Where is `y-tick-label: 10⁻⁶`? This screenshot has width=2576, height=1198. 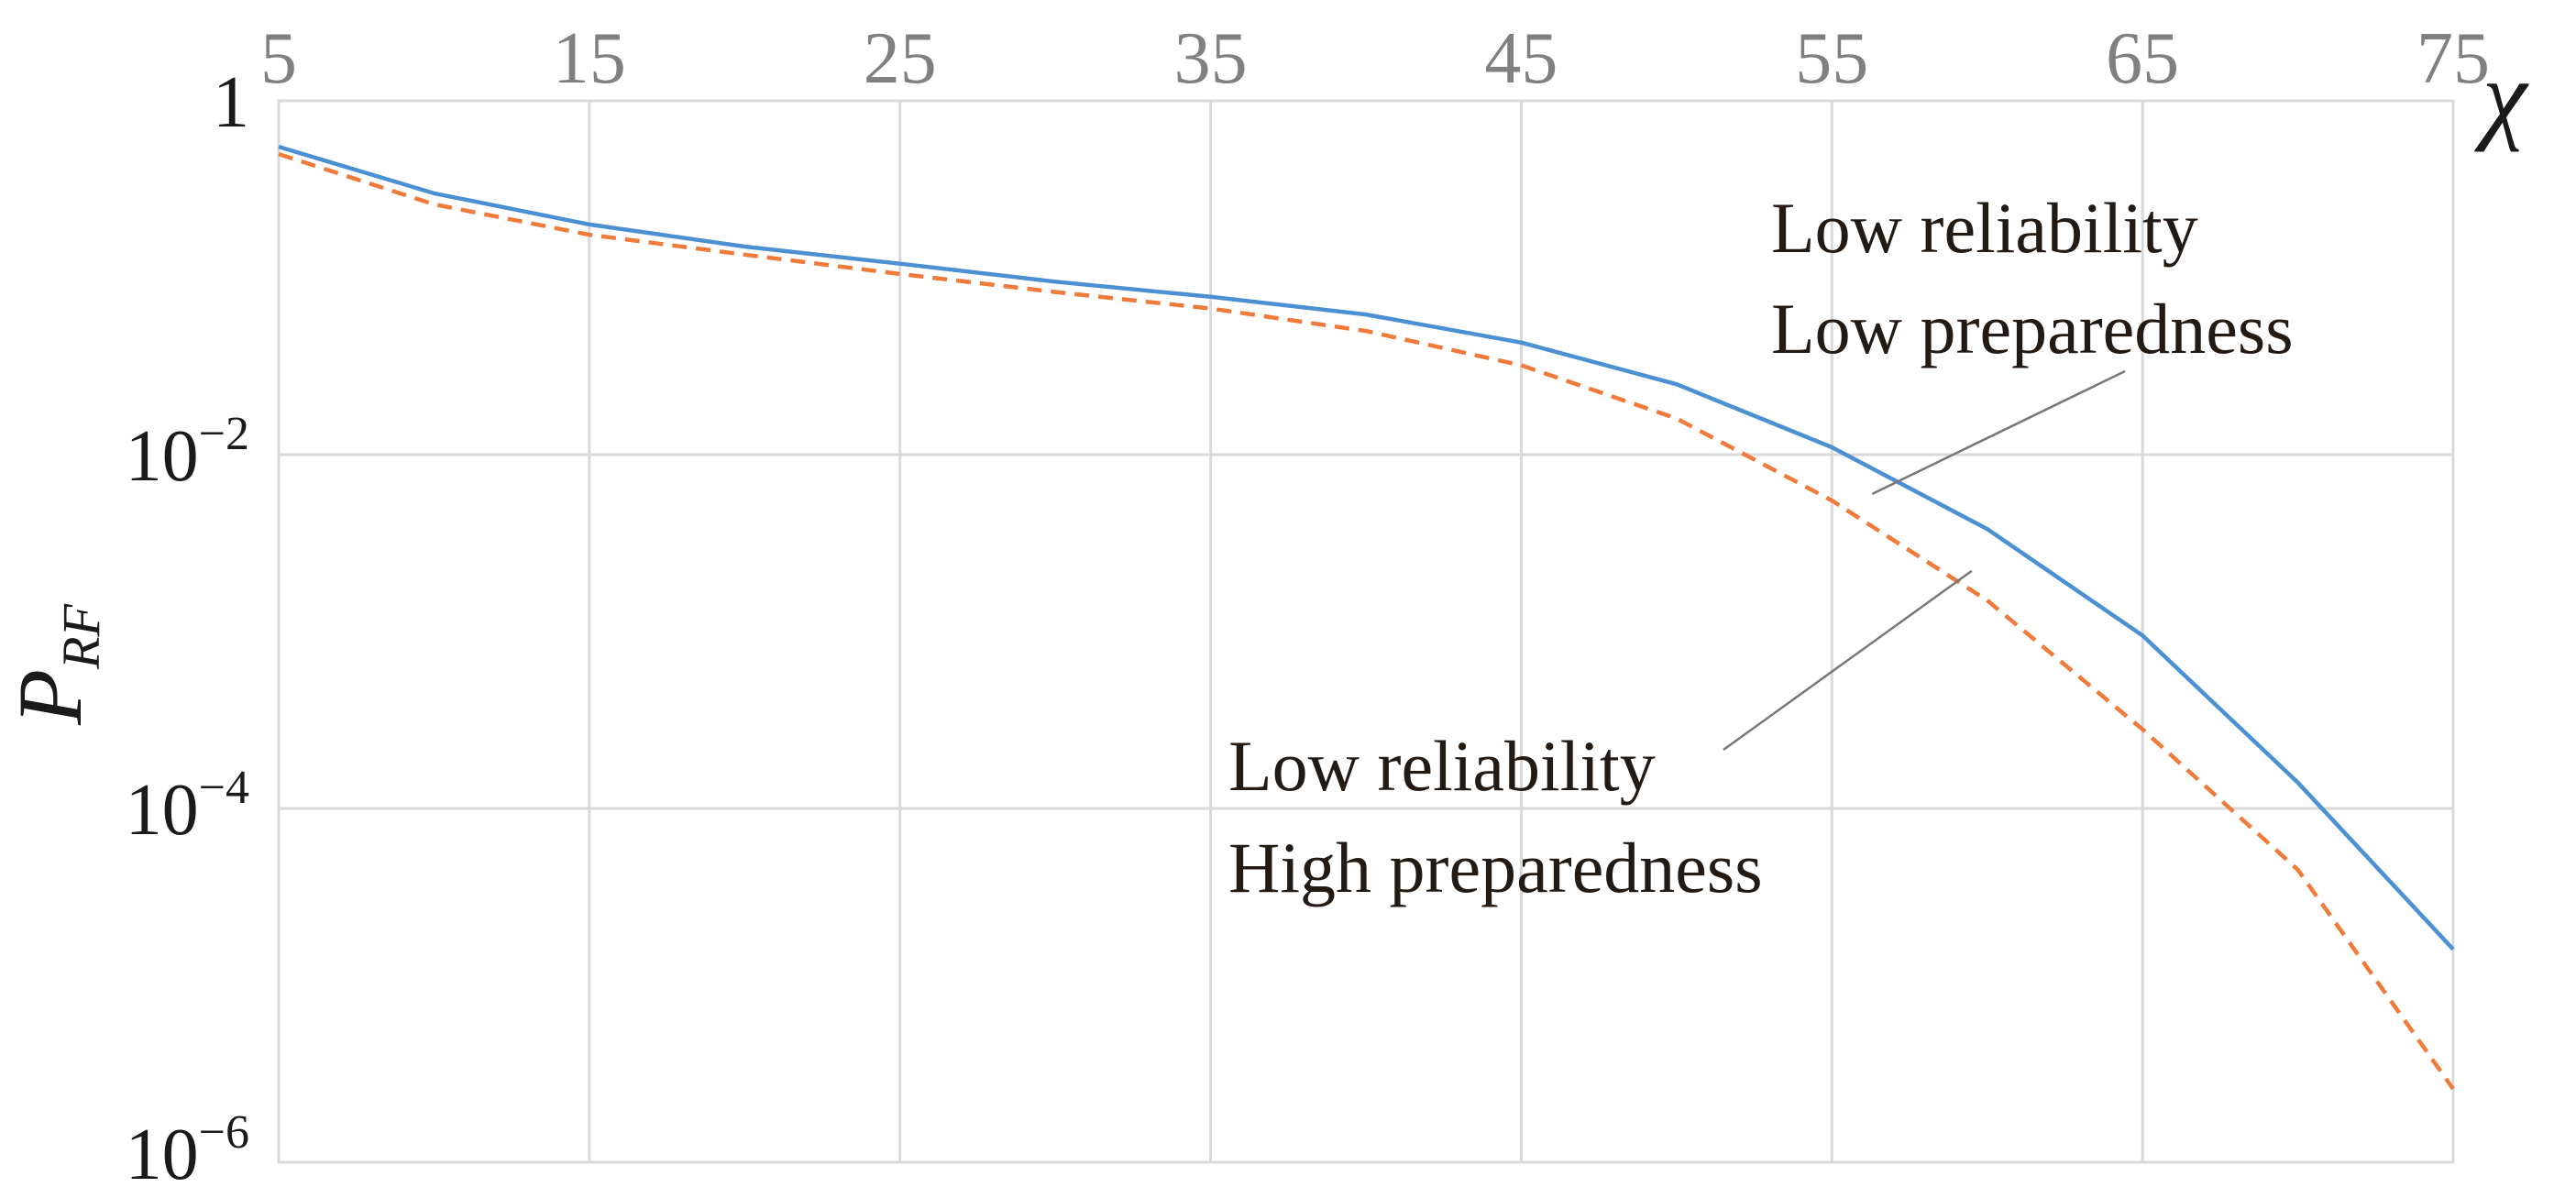
y-tick-label: 10⁻⁶ is located at coordinates (188, 1151).